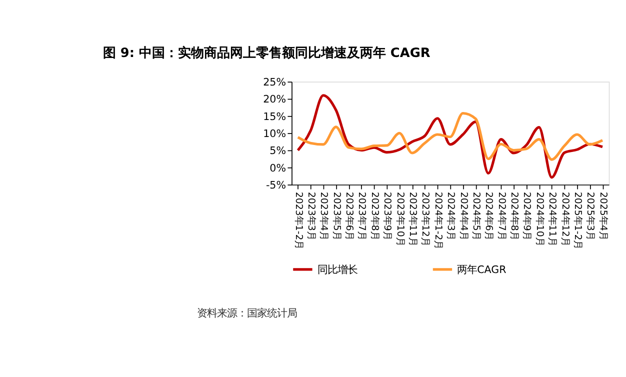  Describe the element at coordinates (274, 82) in the screenshot. I see `y-tick-label: 25%` at that location.